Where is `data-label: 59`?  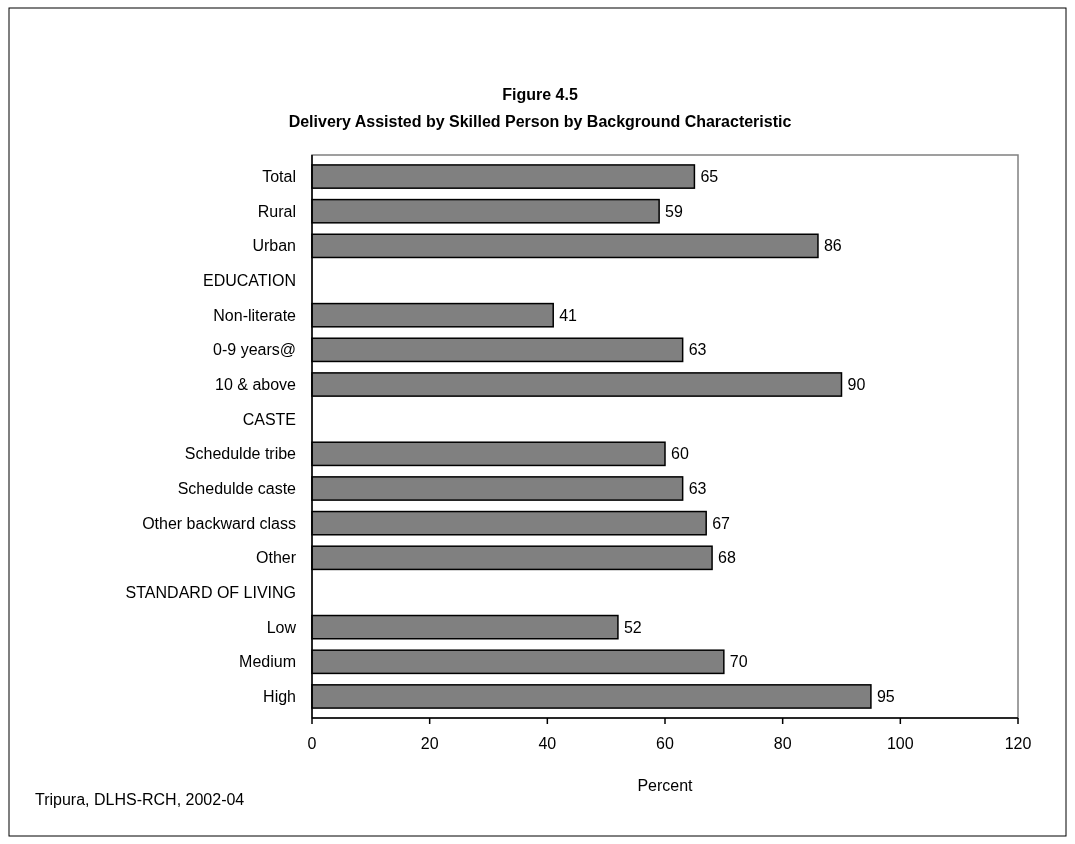
data-label: 59 is located at coordinates (674, 211).